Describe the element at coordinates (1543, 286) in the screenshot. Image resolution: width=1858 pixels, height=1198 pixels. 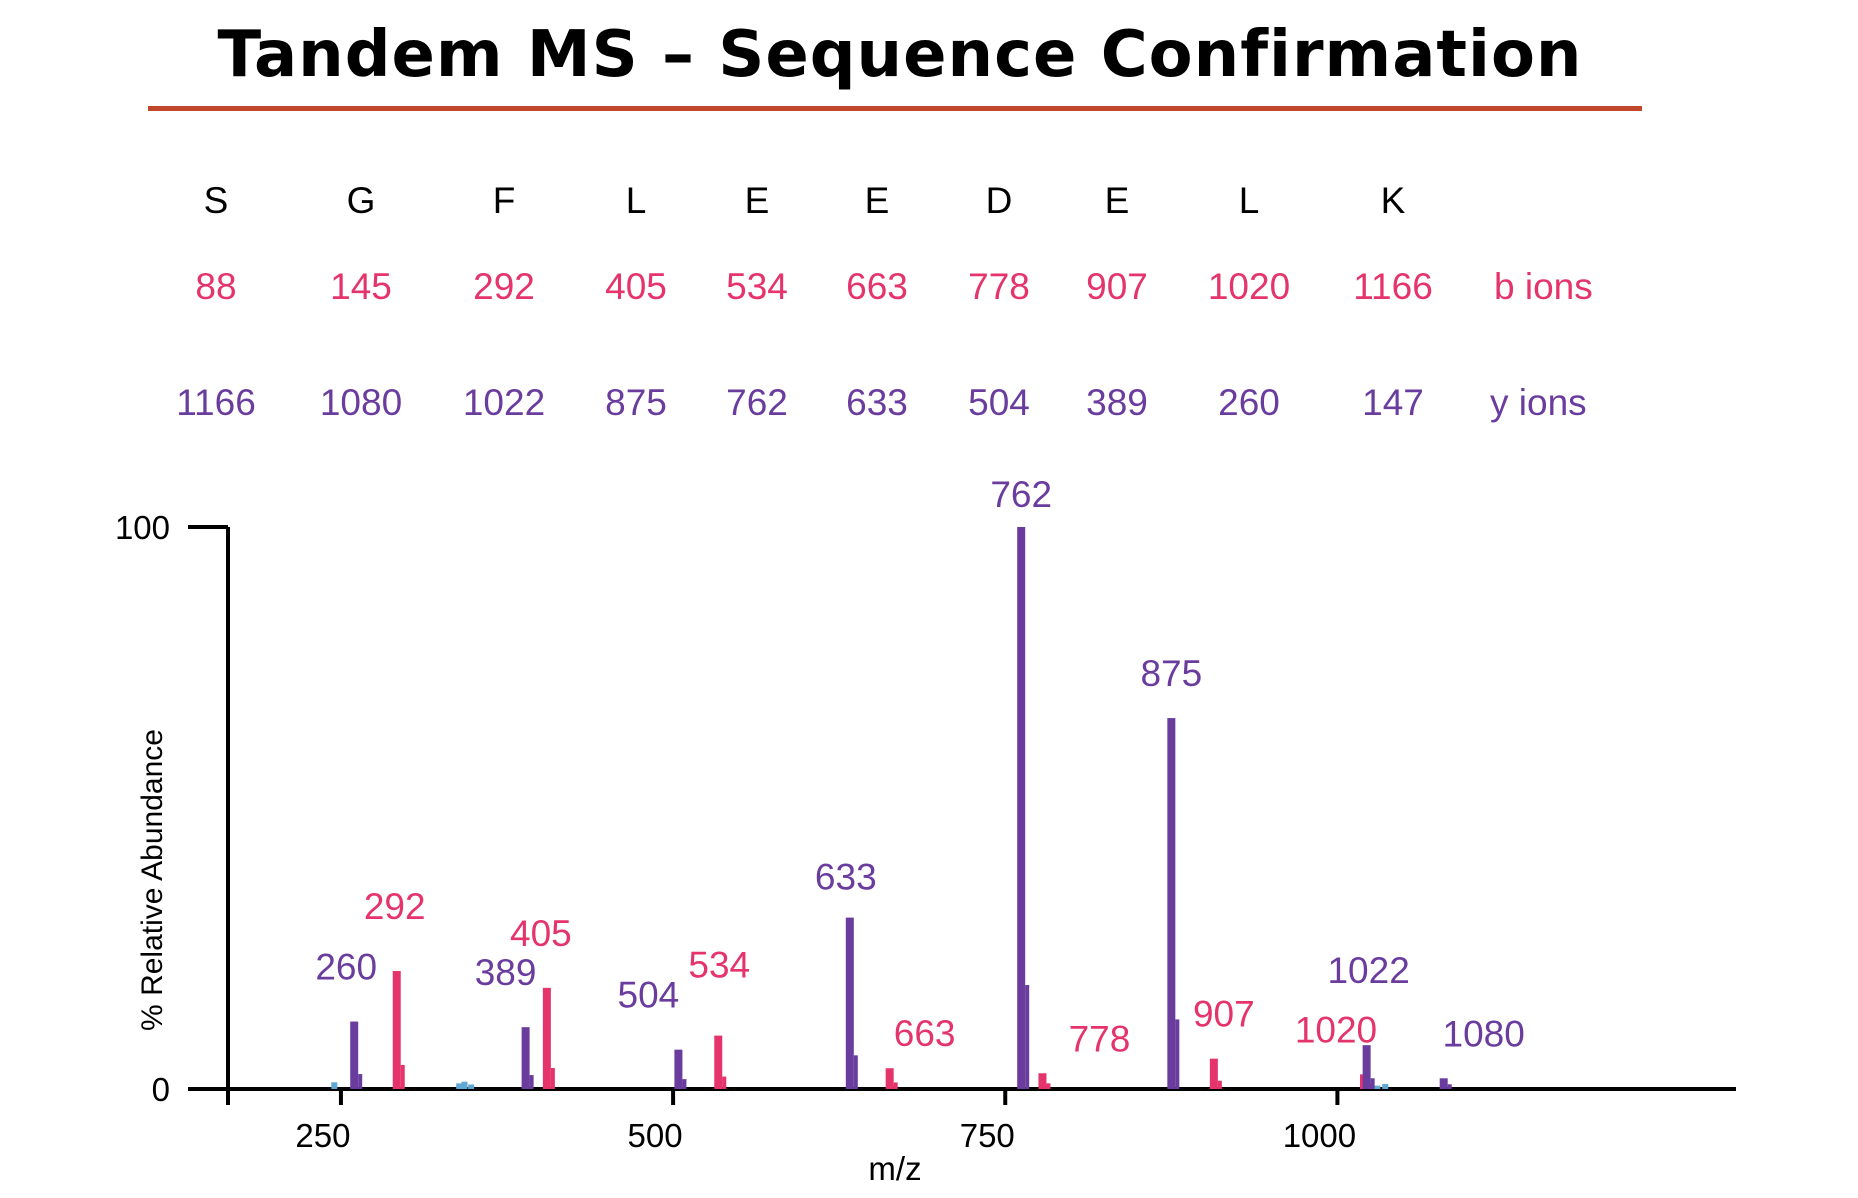
I see `b-ions-label: b ions` at that location.